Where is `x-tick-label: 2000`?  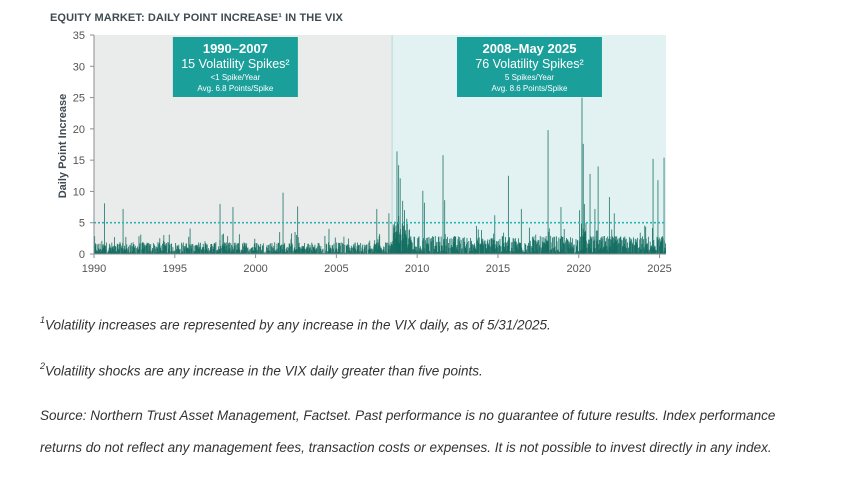 x-tick-label: 2000 is located at coordinates (255, 269).